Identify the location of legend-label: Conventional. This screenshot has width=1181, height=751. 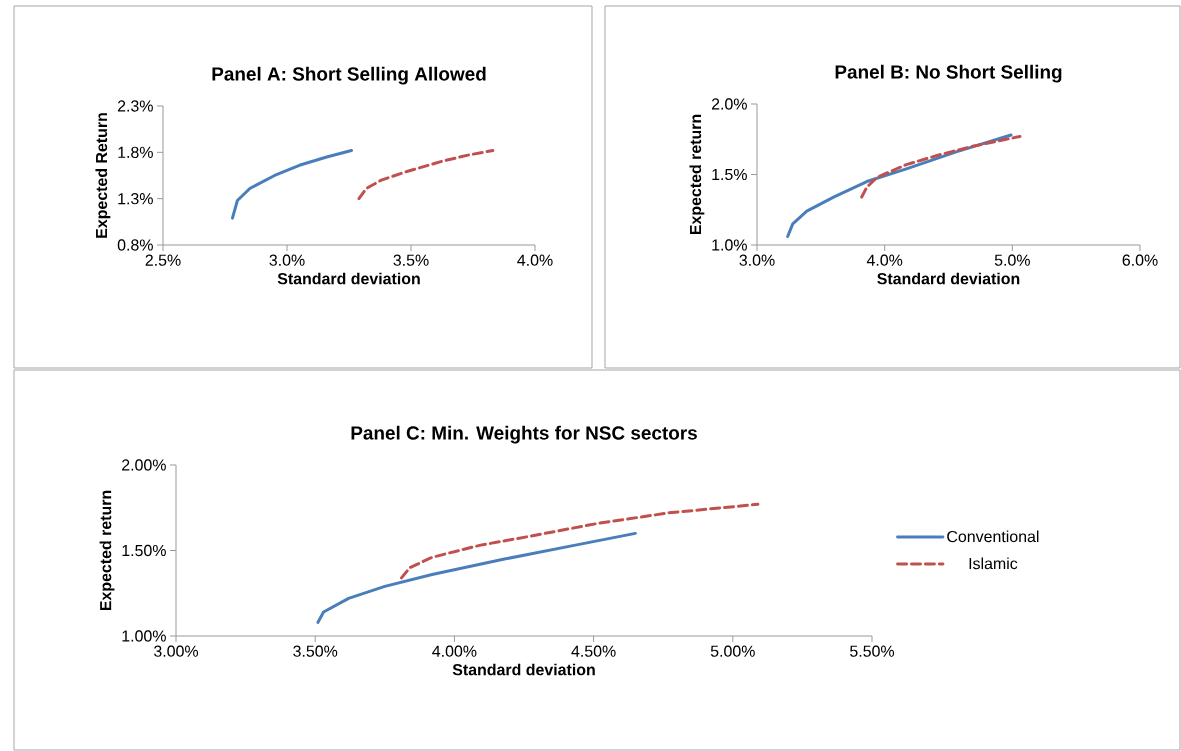
(993, 536).